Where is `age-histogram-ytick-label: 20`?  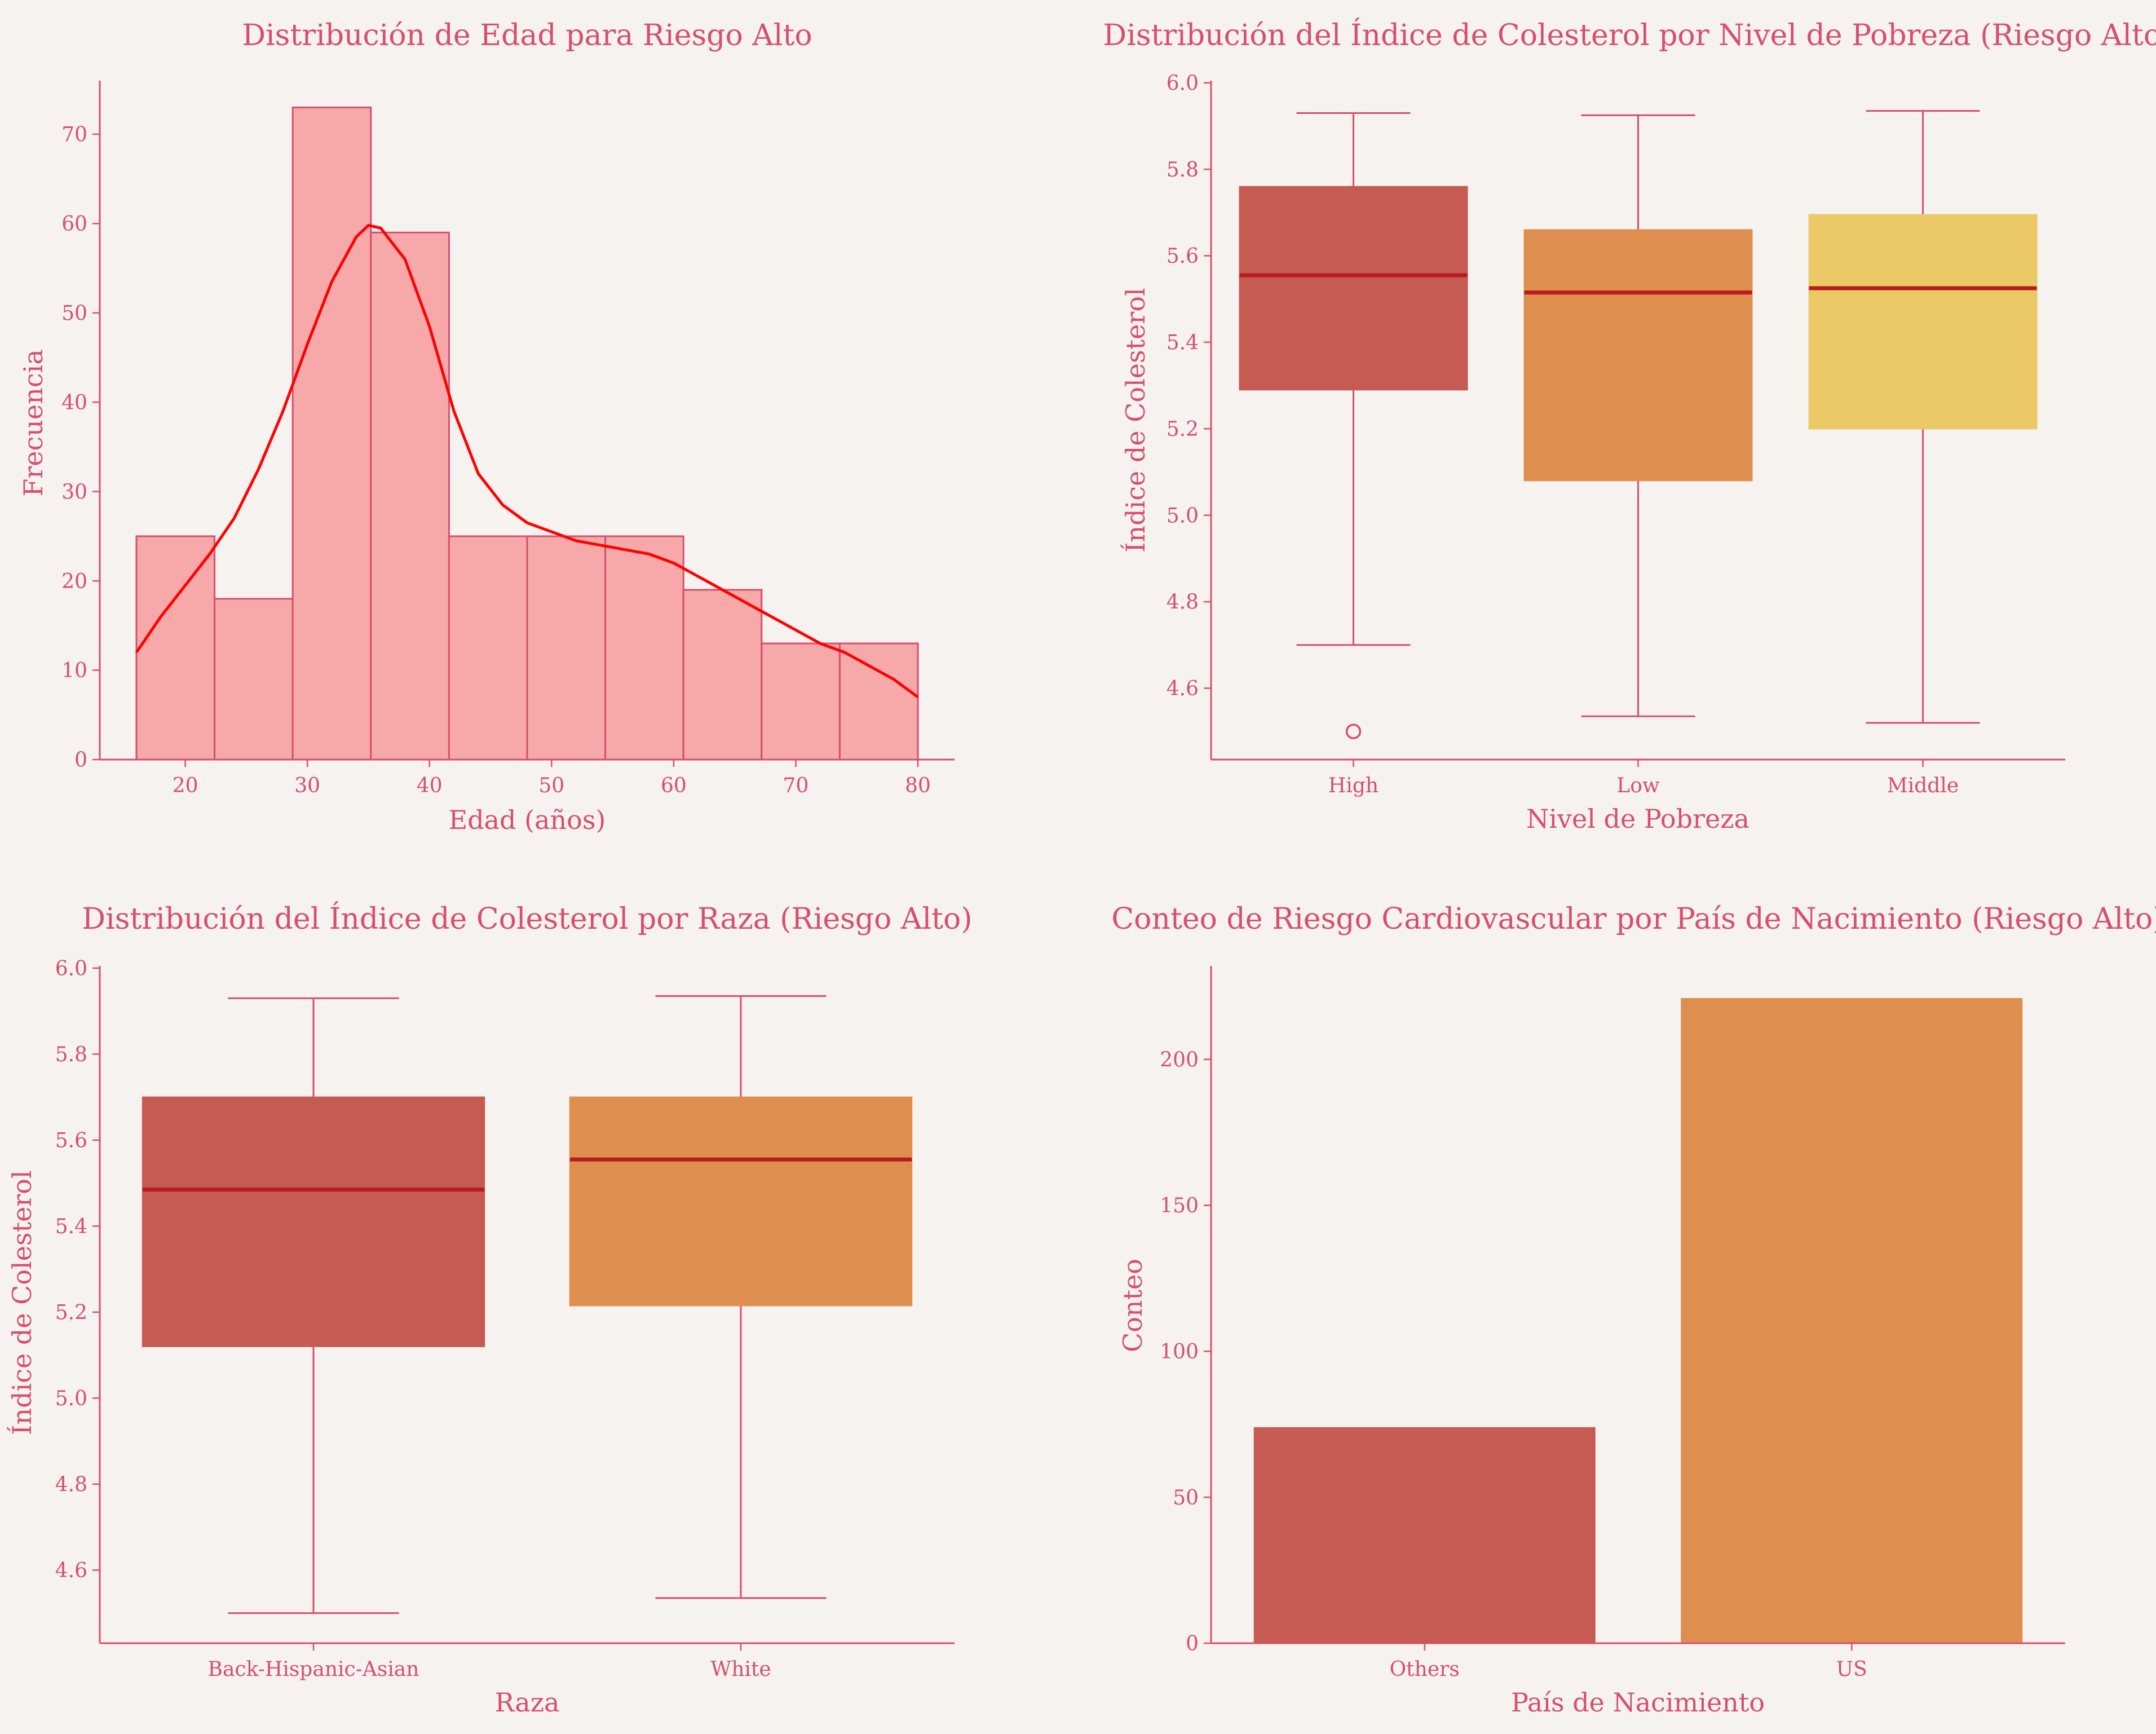
age-histogram-ytick-label: 20 is located at coordinates (74, 581).